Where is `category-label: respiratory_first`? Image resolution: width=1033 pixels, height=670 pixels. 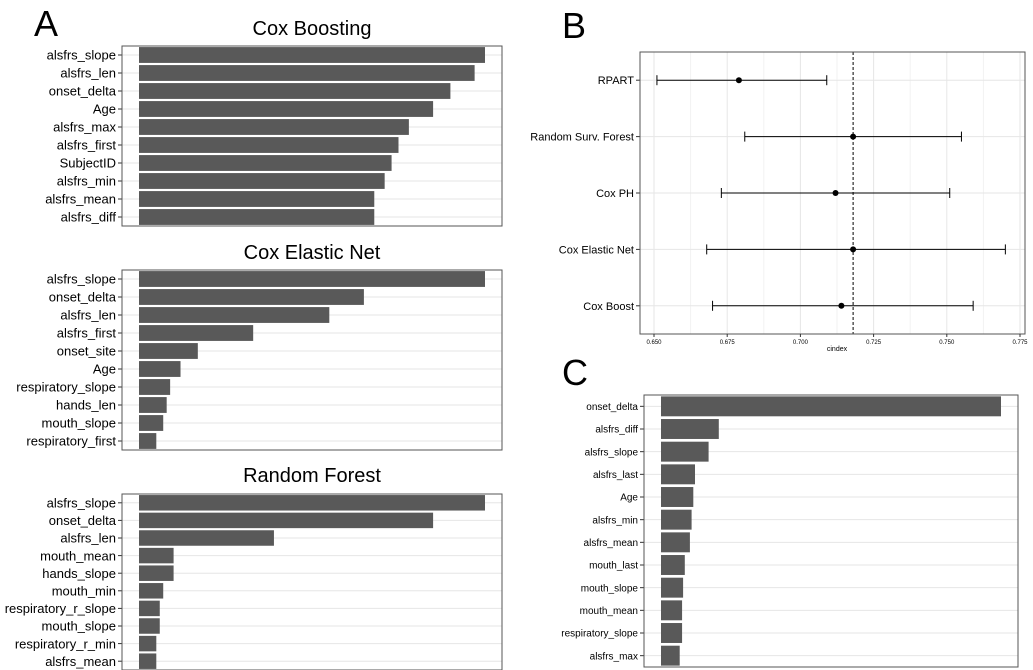 category-label: respiratory_first is located at coordinates (71, 441).